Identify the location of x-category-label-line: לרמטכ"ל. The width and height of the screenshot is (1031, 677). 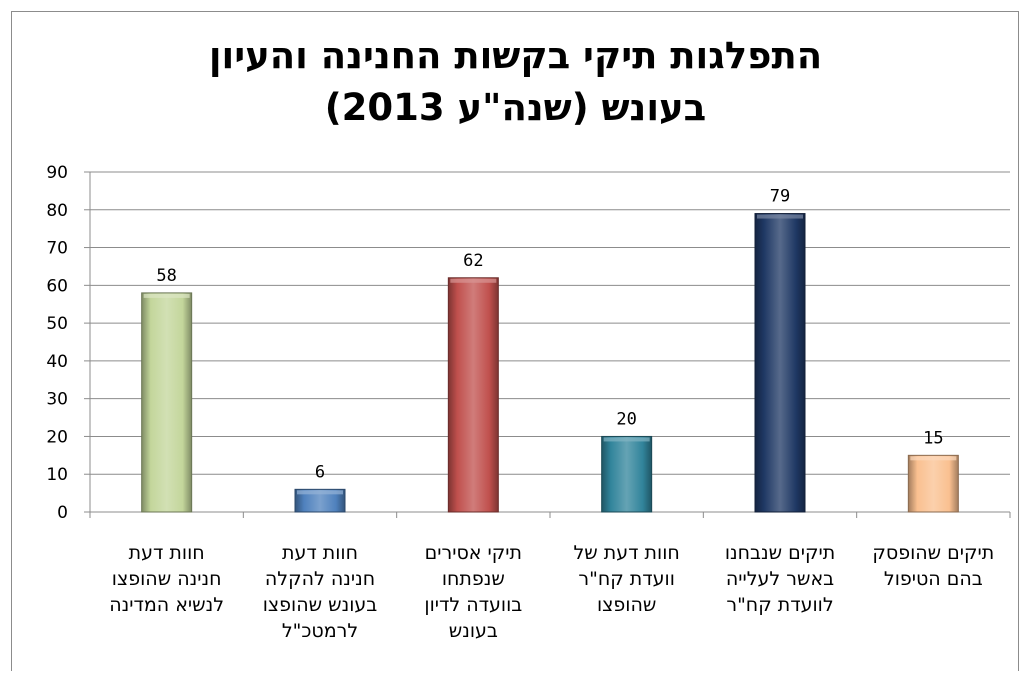
(320, 631).